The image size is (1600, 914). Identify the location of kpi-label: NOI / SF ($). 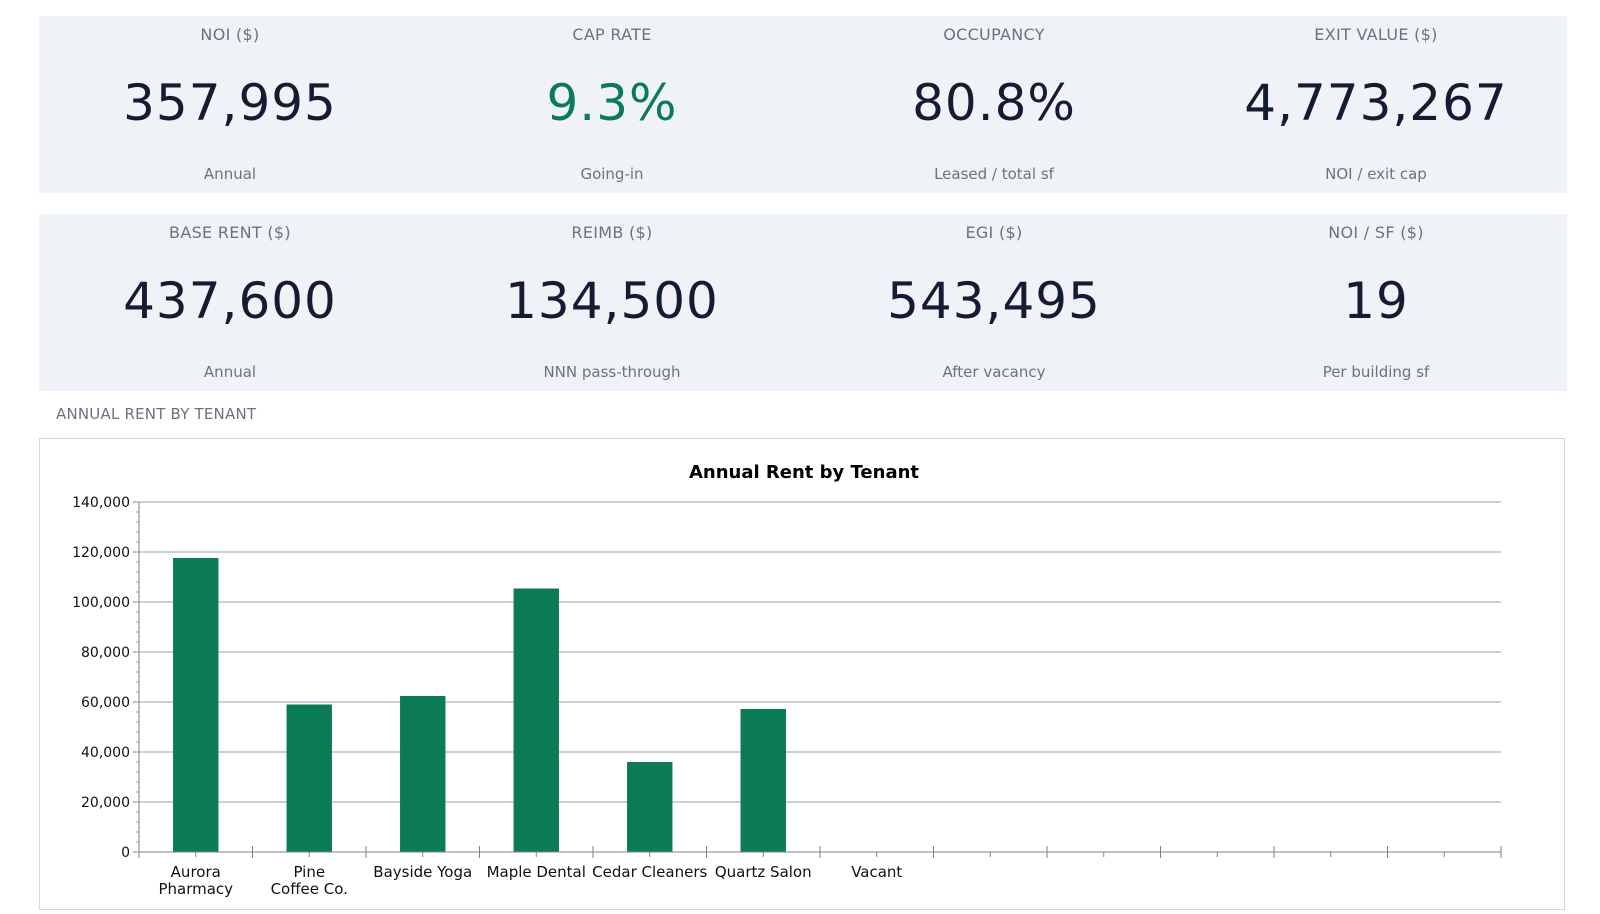
(1376, 232).